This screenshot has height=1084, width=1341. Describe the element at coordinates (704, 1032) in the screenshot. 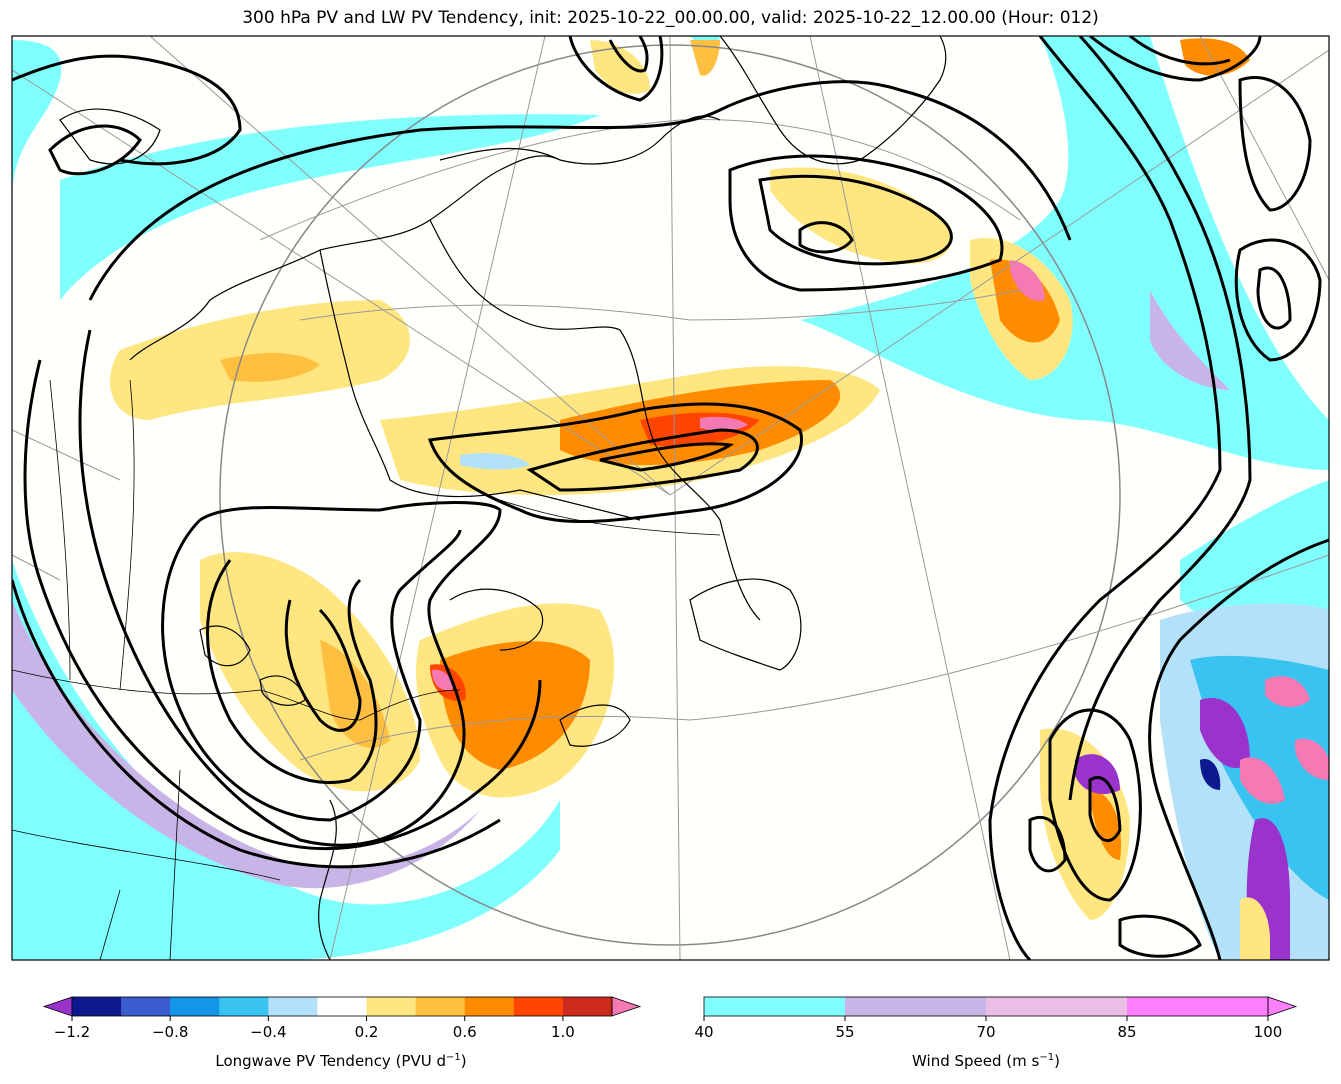

I see `wind-colorbar-tick-label: 40` at that location.